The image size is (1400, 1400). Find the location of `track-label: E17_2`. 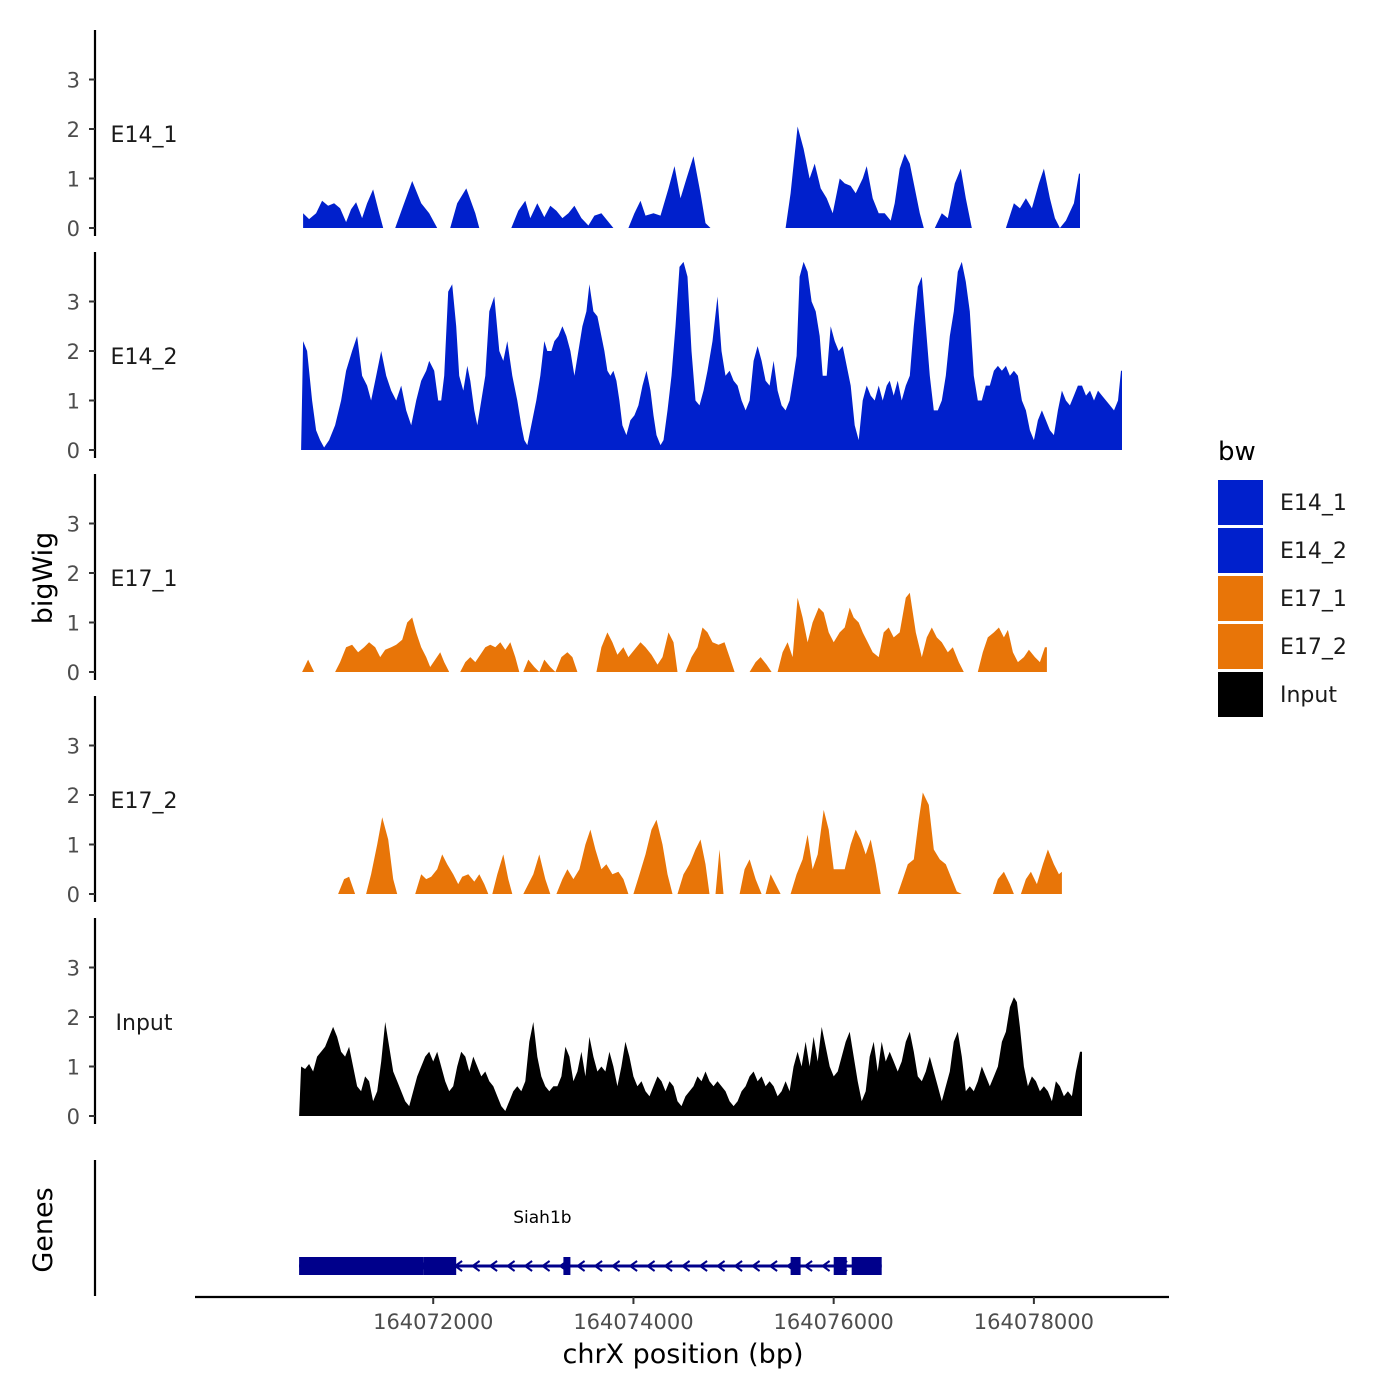

track-label: E17_2 is located at coordinates (144, 801).